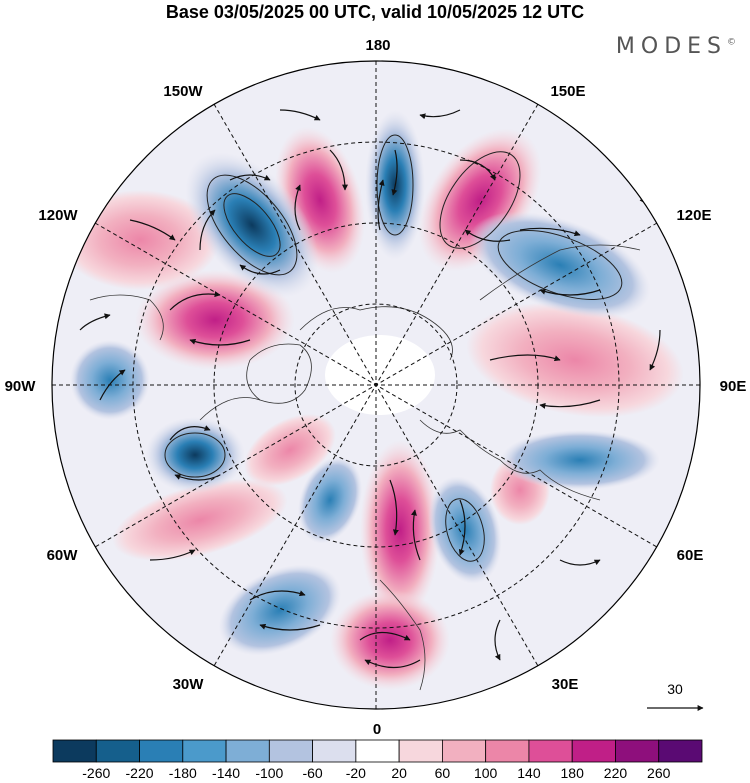  Describe the element at coordinates (96, 773) in the screenshot. I see `colorbar-tick-label: -260` at that location.